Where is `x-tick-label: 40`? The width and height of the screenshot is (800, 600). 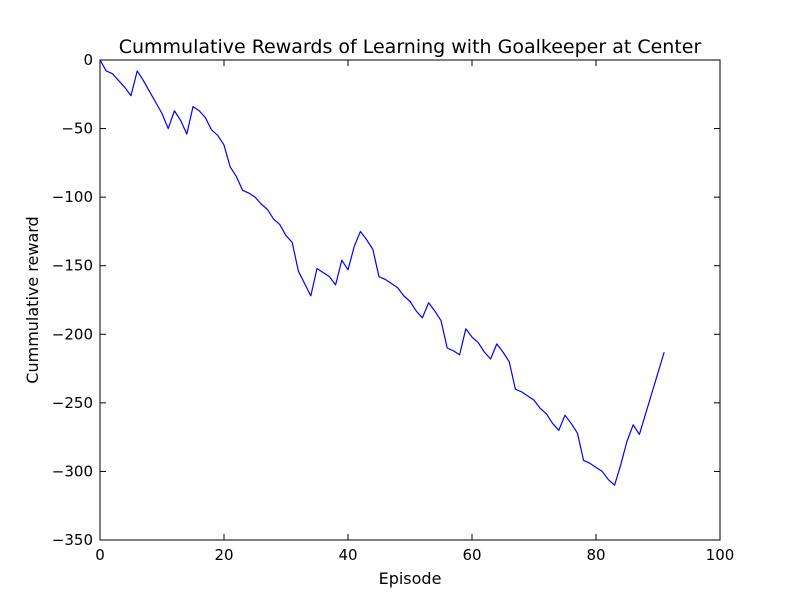 x-tick-label: 40 is located at coordinates (347, 555).